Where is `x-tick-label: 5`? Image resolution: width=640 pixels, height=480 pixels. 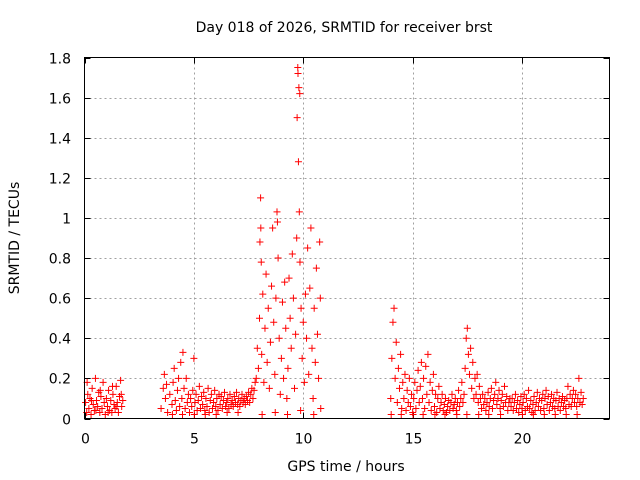
x-tick-label: 5 is located at coordinates (194, 440).